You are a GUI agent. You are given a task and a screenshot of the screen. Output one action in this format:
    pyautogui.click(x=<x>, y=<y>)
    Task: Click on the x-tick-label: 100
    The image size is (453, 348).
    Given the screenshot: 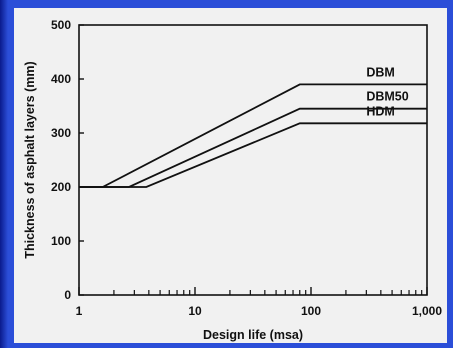 What is the action you would take?
    pyautogui.click(x=311, y=311)
    